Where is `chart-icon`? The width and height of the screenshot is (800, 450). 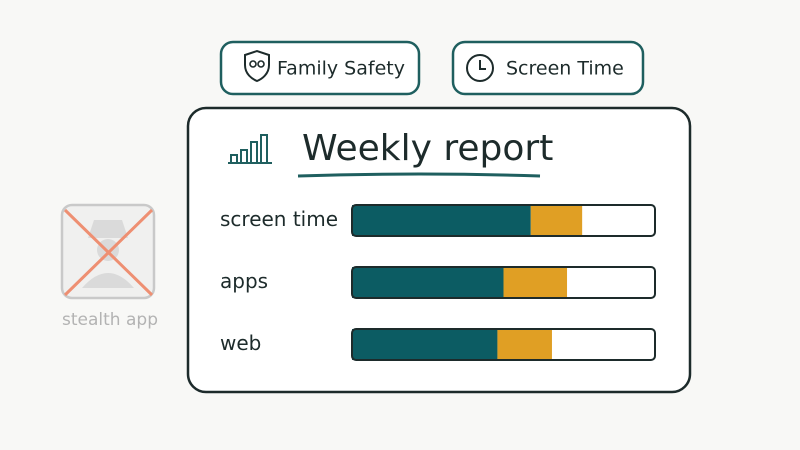 chart-icon is located at coordinates (250, 149).